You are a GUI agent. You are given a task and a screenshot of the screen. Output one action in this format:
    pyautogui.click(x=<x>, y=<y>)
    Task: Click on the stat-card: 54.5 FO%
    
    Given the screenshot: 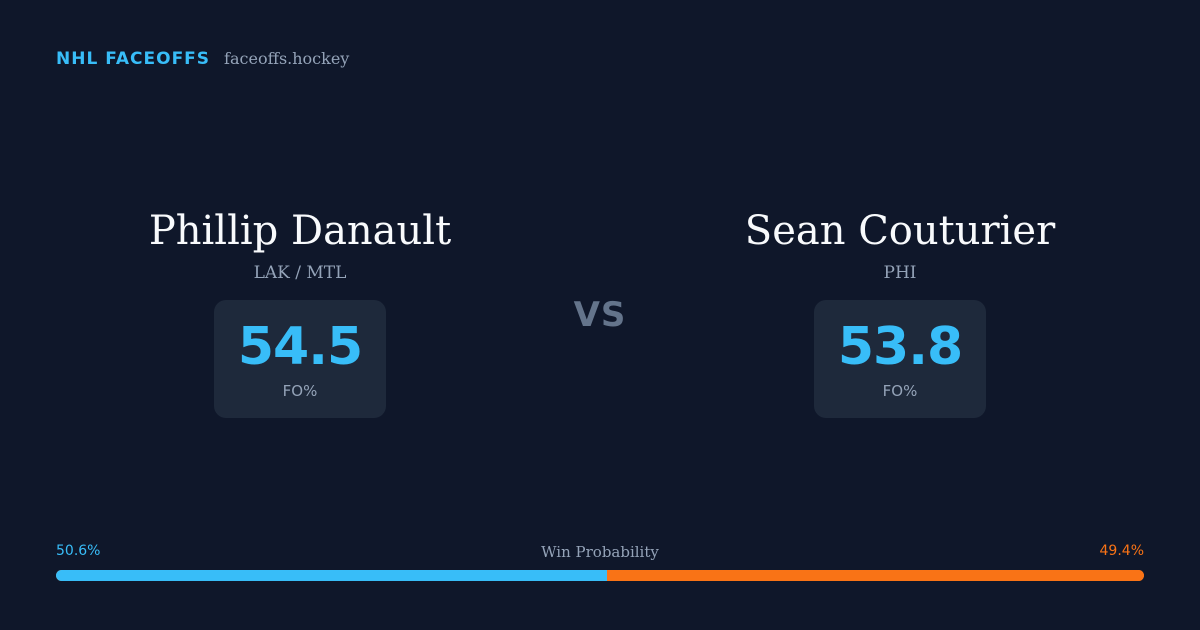 What is the action you would take?
    pyautogui.click(x=300, y=359)
    